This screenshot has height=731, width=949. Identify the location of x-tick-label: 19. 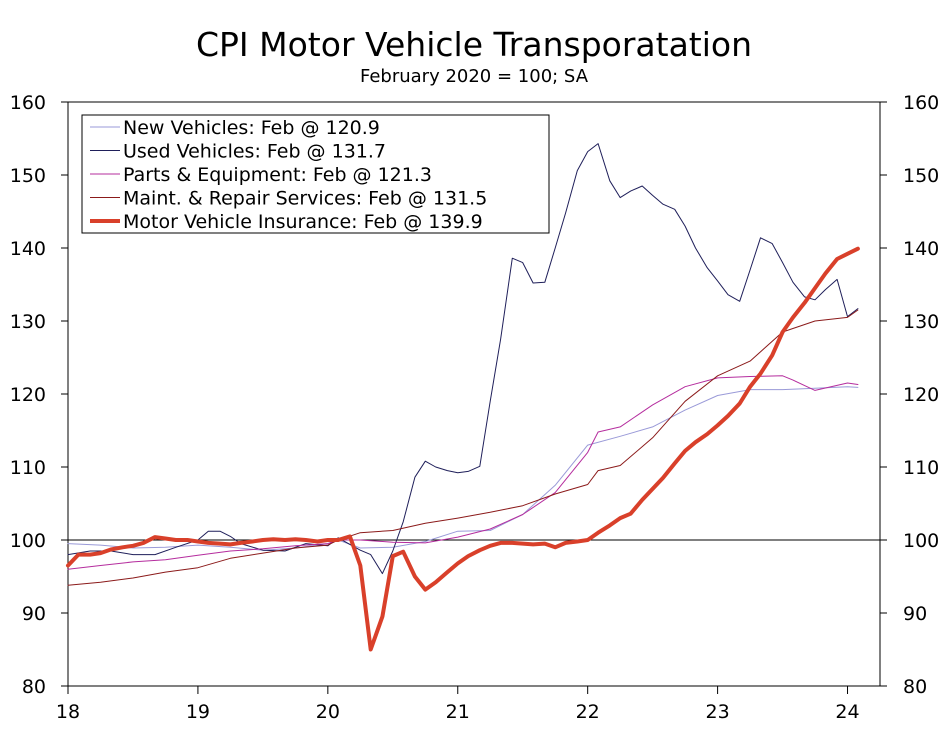
(198, 712).